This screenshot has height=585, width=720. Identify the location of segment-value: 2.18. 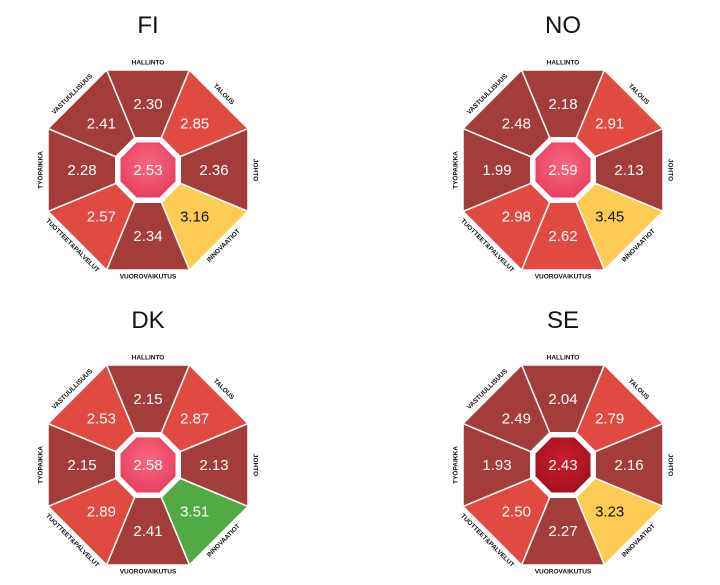
(562, 104).